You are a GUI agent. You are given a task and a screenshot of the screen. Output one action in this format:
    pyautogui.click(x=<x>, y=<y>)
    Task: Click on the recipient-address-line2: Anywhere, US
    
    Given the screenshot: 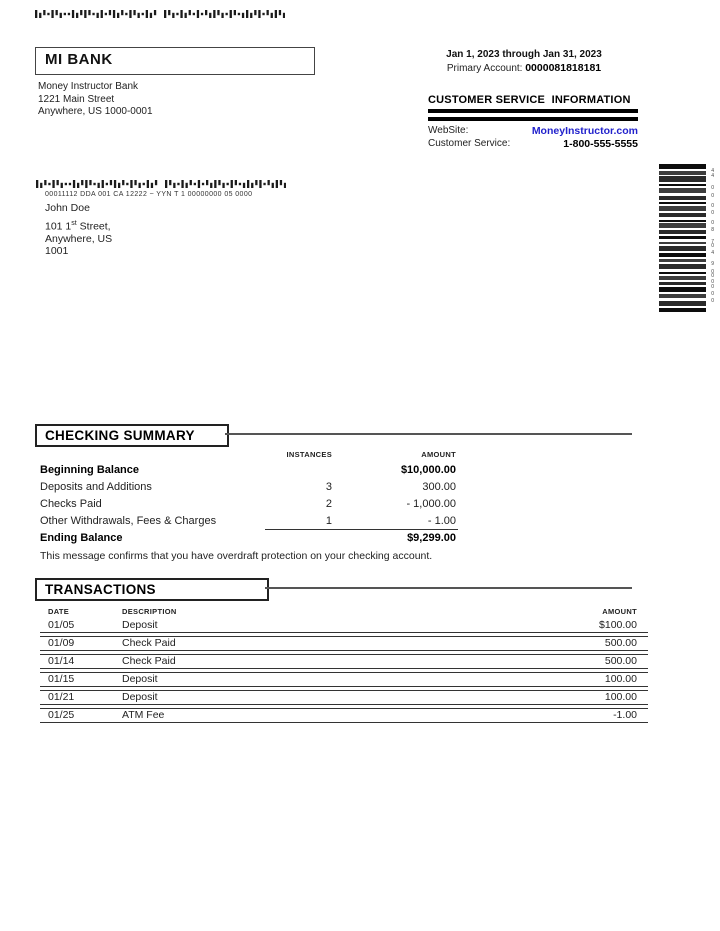 What is the action you would take?
    pyautogui.click(x=79, y=239)
    